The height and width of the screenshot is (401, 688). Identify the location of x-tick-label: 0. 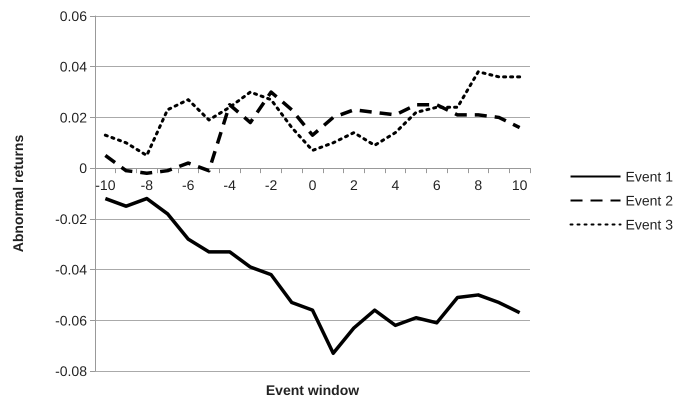
(312, 185).